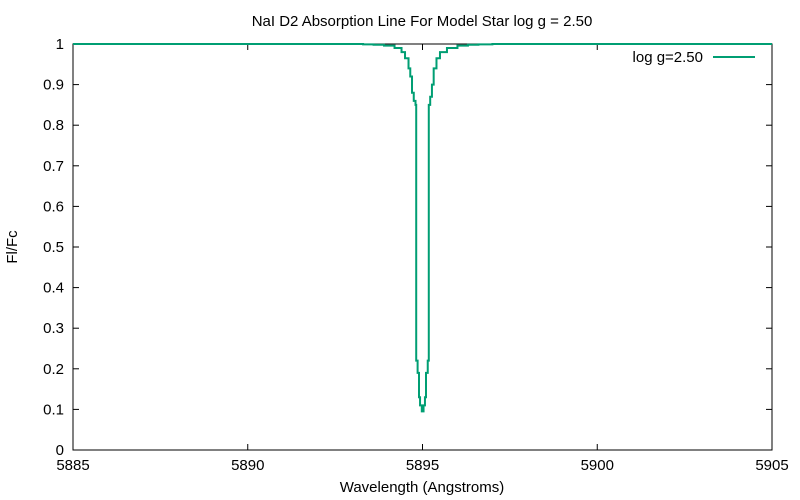 The image size is (800, 500). What do you see at coordinates (53, 288) in the screenshot?
I see `y-tick-label: 0.4` at bounding box center [53, 288].